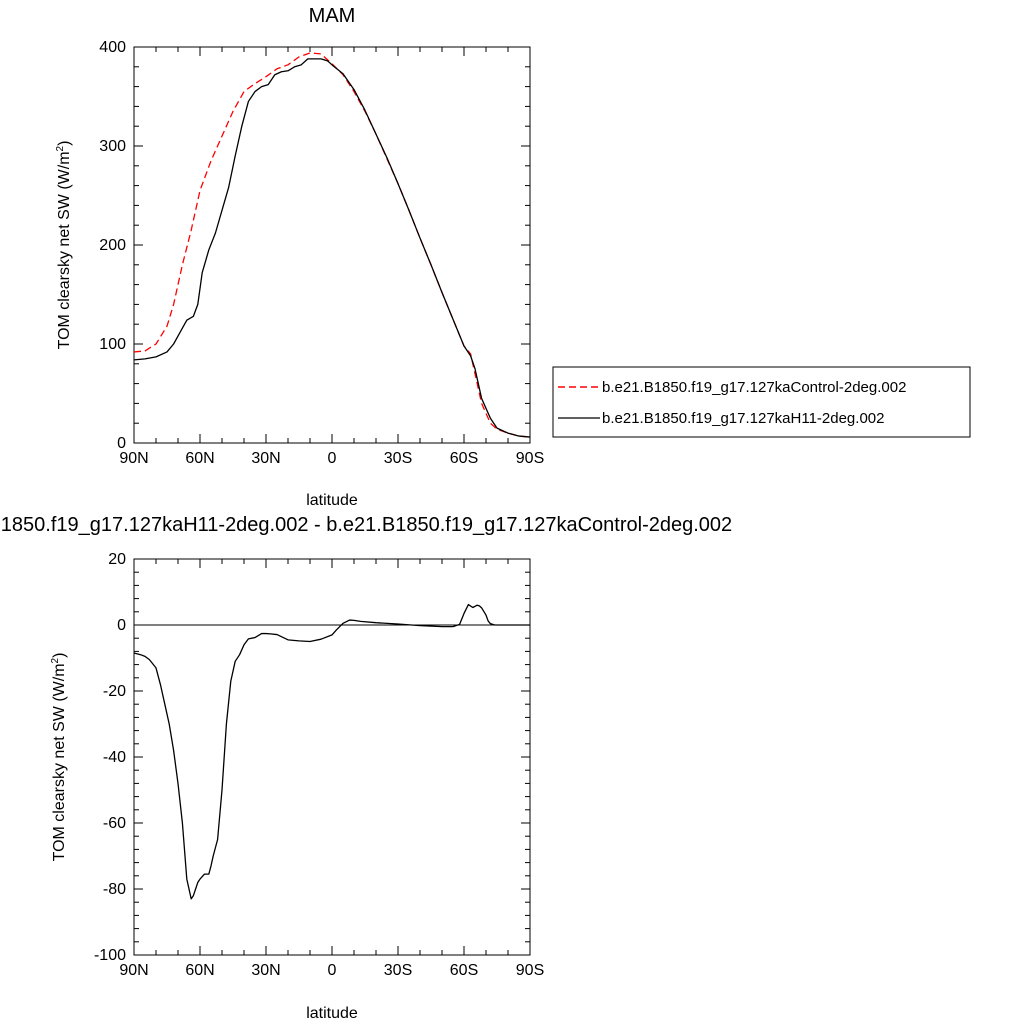 The width and height of the screenshot is (1024, 1029). What do you see at coordinates (112, 245) in the screenshot?
I see `y-tick-label: 200` at bounding box center [112, 245].